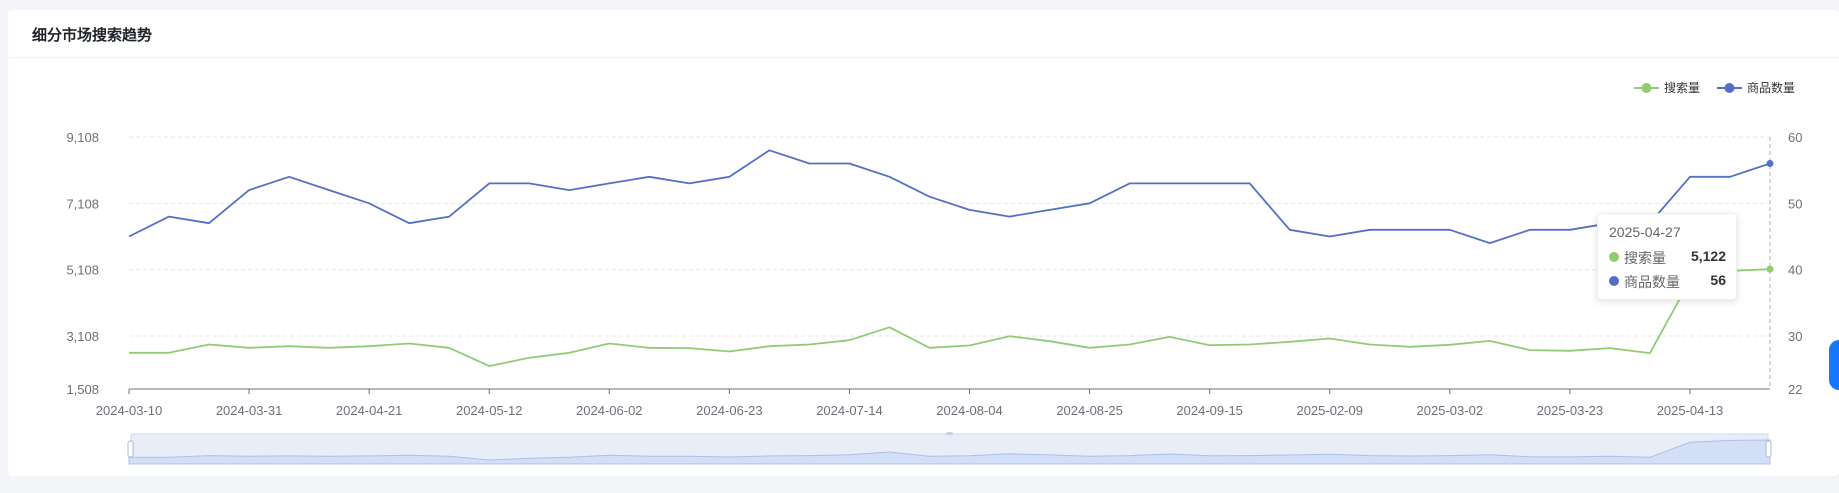  What do you see at coordinates (130, 449) in the screenshot?
I see `zoom-handle-left` at bounding box center [130, 449].